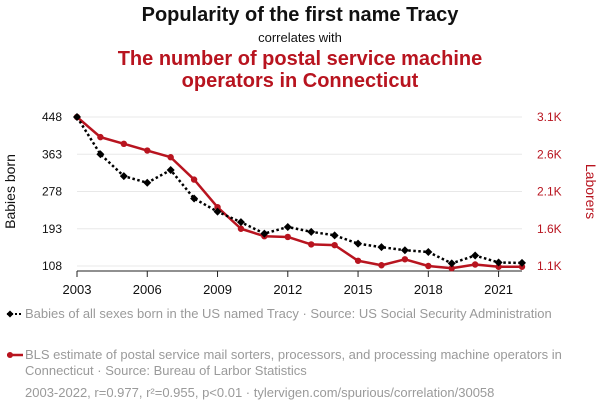 This screenshot has width=600, height=414. Describe the element at coordinates (77, 289) in the screenshot. I see `x-tick-label: 2003` at that location.